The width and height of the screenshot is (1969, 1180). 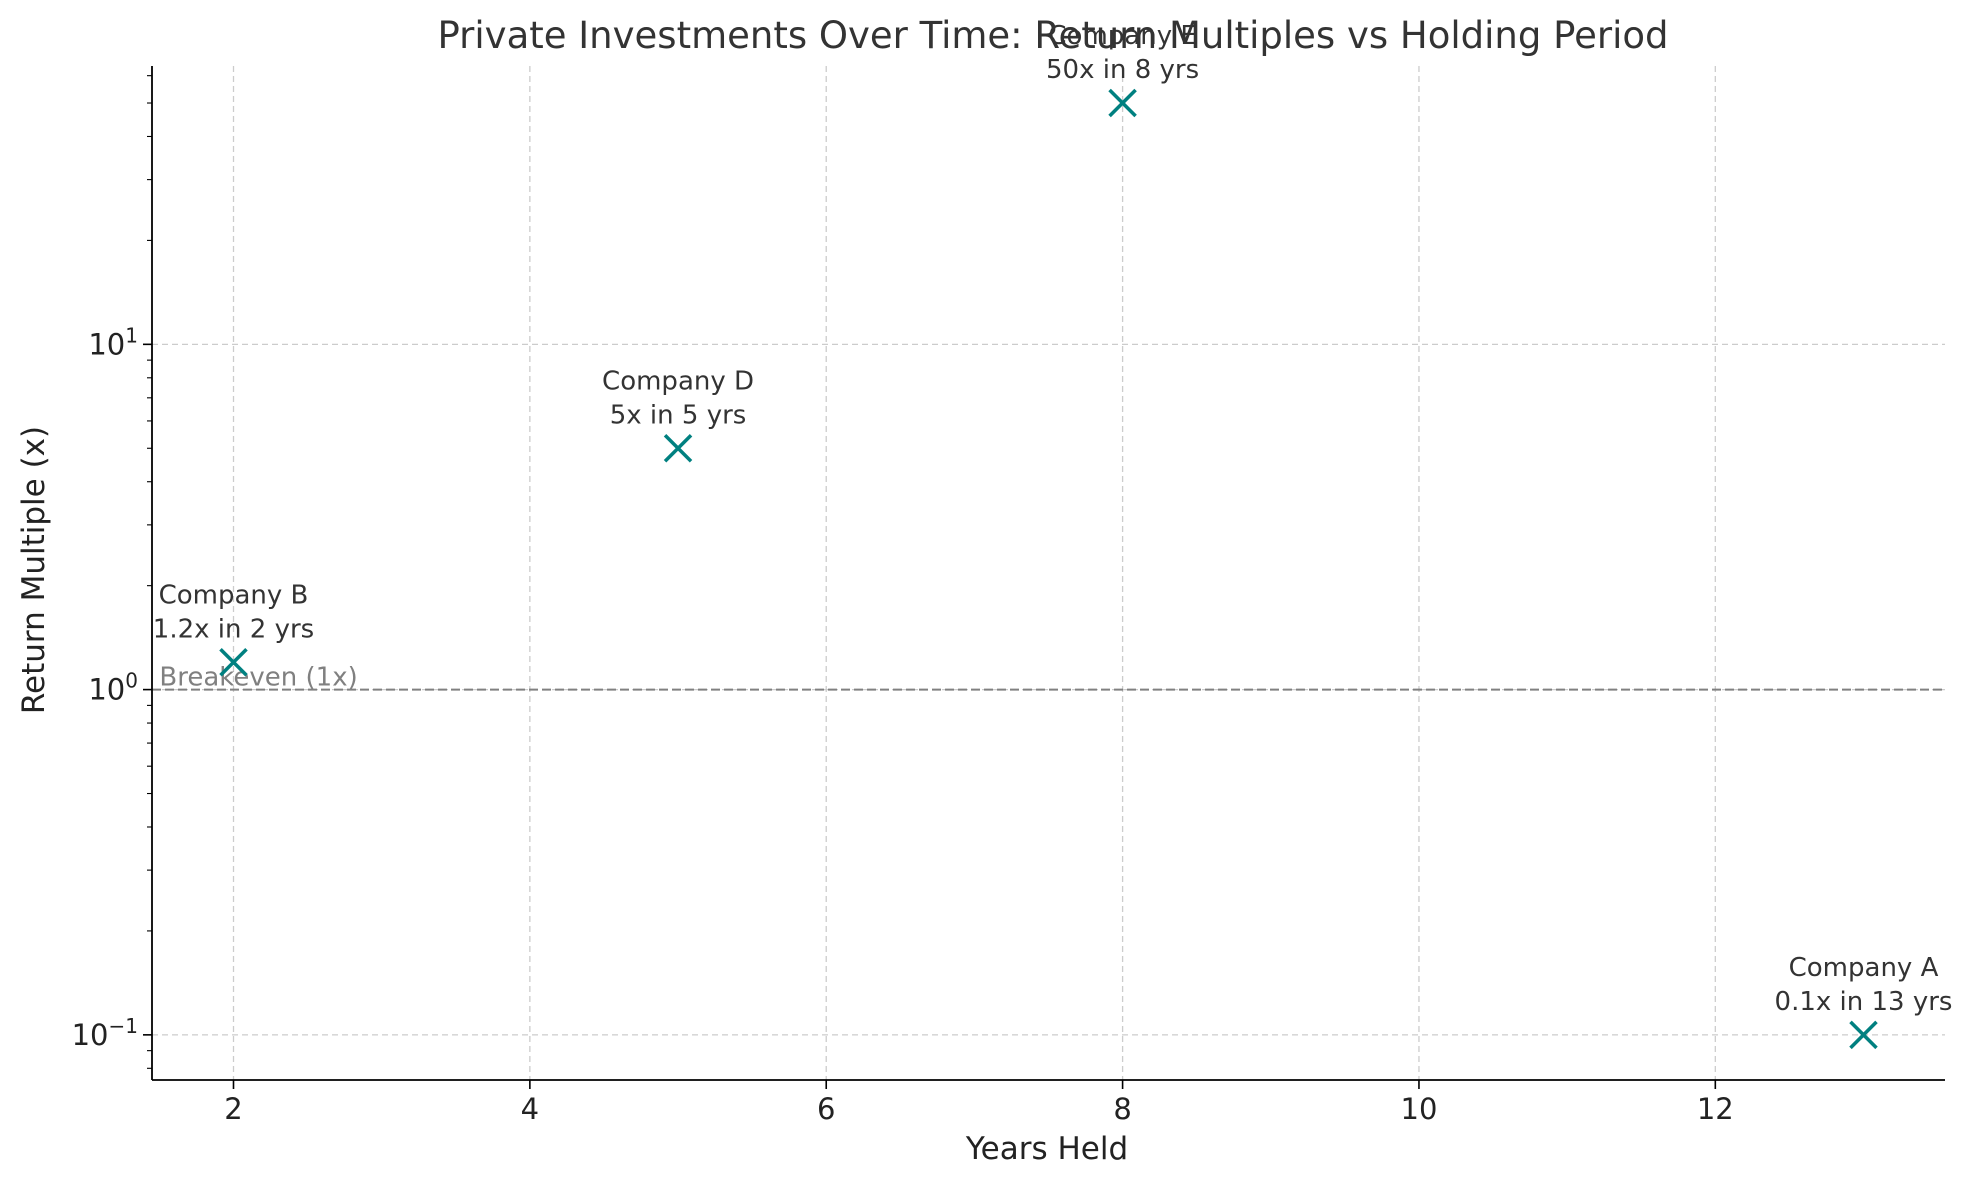 What do you see at coordinates (678, 381) in the screenshot?
I see `point-label: Company D` at bounding box center [678, 381].